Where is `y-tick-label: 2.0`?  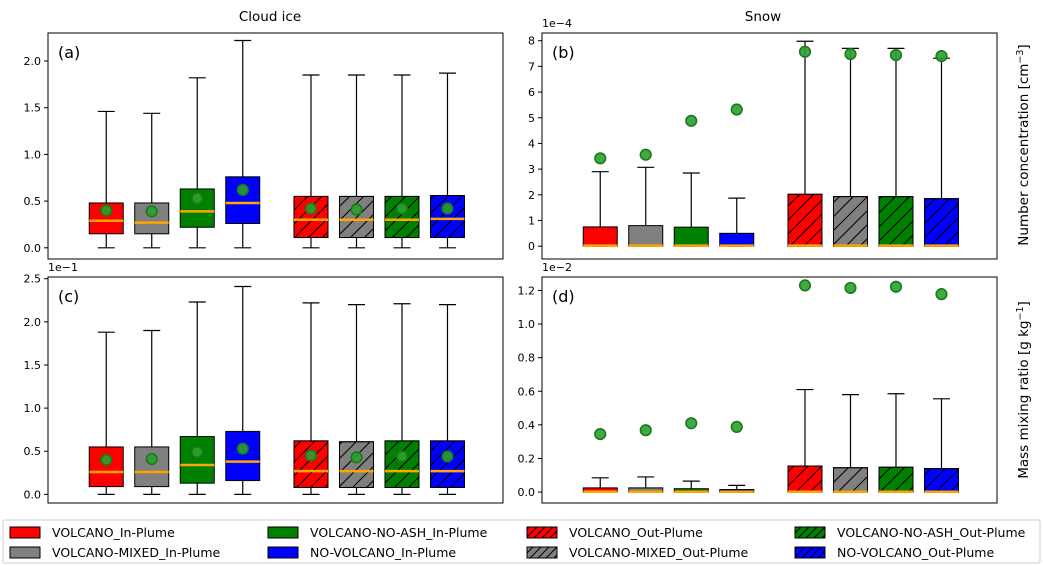
y-tick-label: 2.0 is located at coordinates (33, 322).